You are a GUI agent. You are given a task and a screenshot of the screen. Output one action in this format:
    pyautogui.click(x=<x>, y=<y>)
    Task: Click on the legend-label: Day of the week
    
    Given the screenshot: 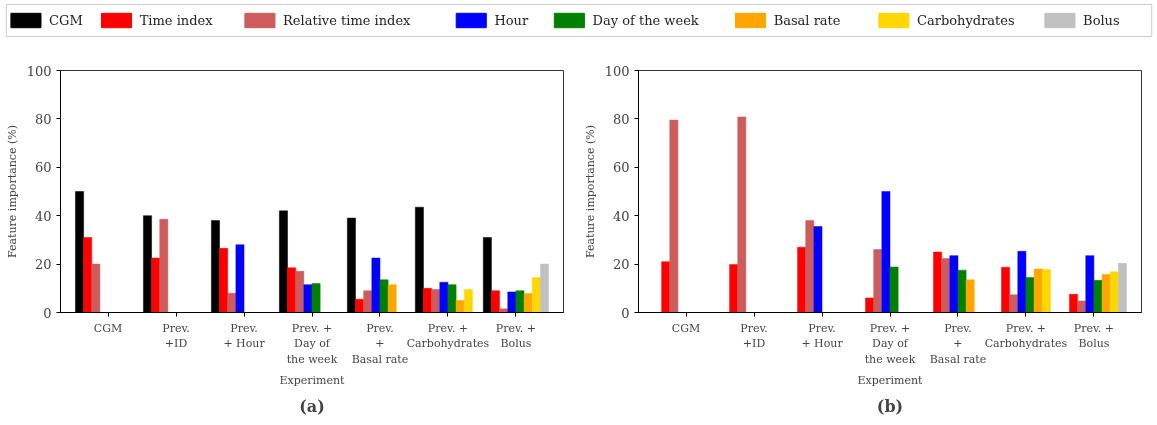 What is the action you would take?
    pyautogui.click(x=645, y=20)
    